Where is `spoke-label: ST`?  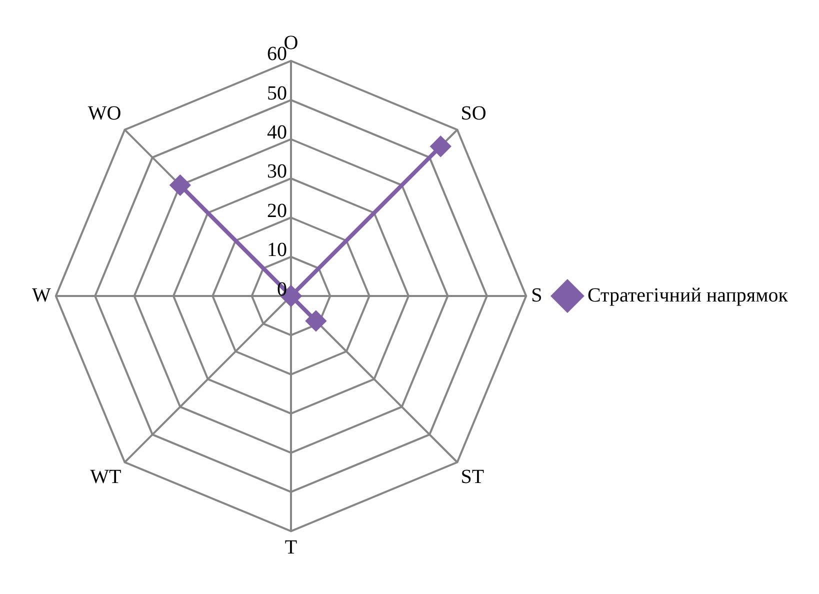
spoke-label: ST is located at coordinates (472, 477).